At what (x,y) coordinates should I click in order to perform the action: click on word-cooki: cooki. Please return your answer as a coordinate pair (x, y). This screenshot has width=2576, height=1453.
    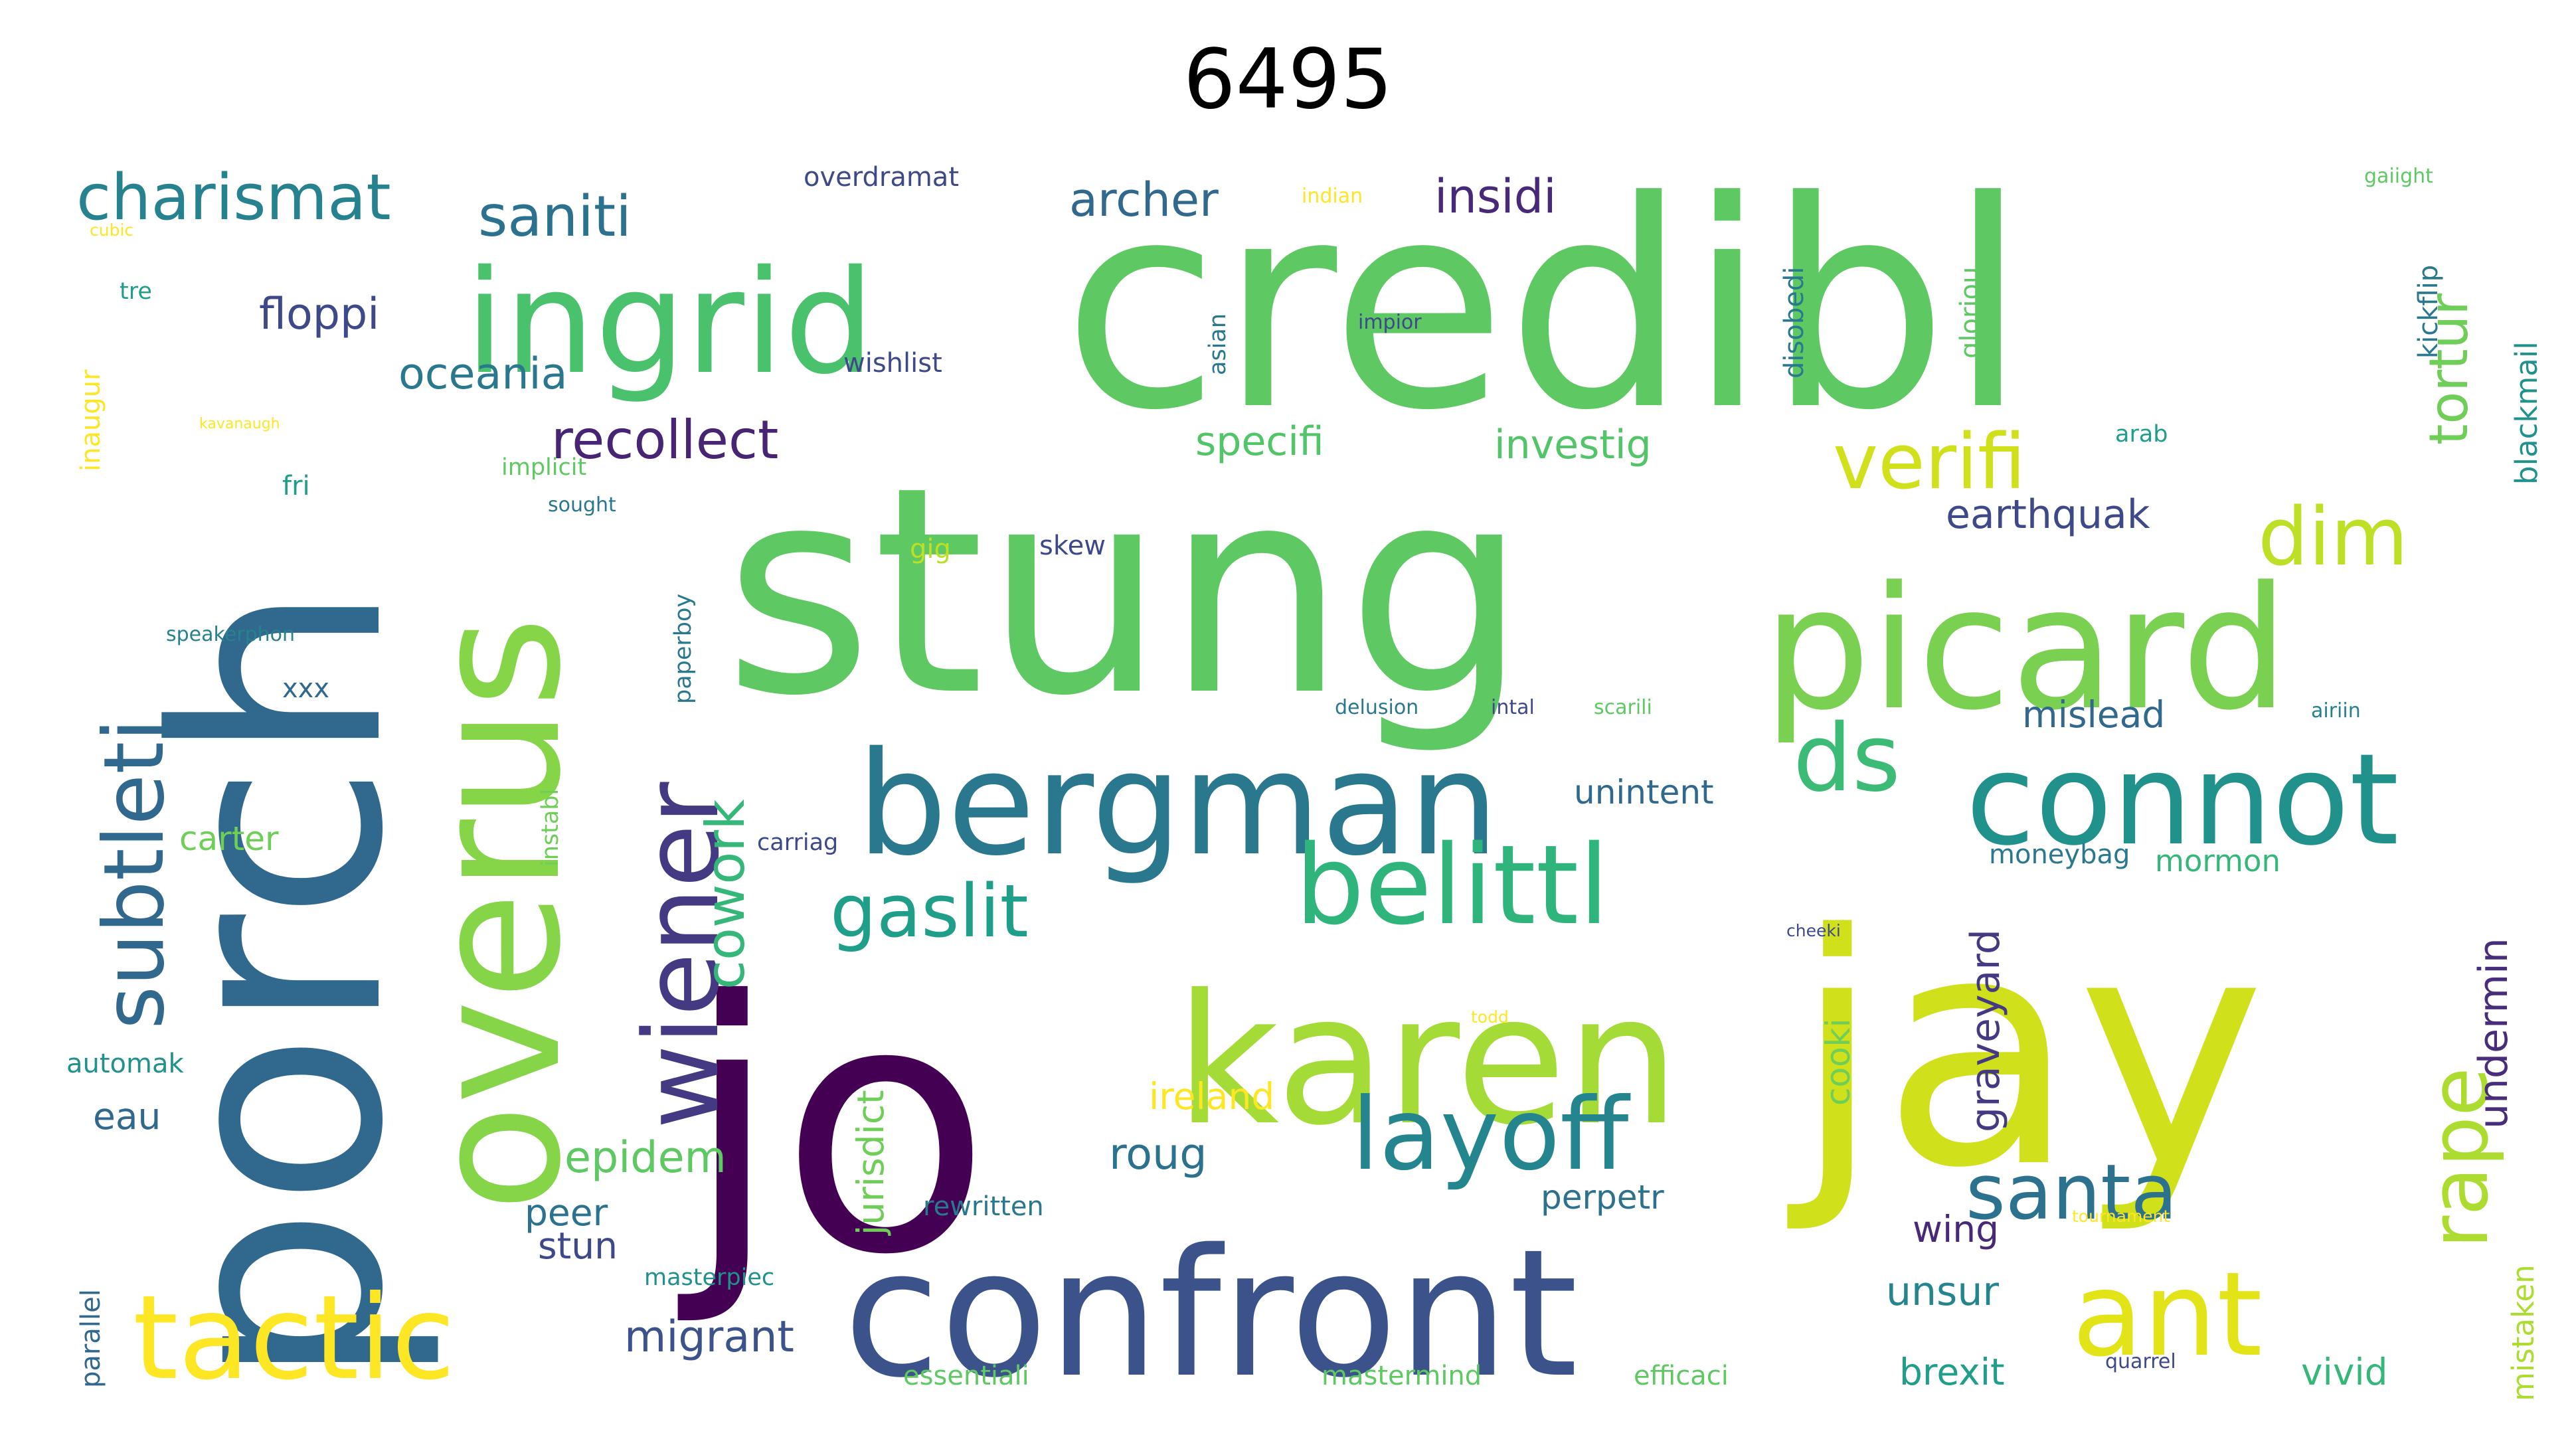
    Looking at the image, I should click on (1838, 1062).